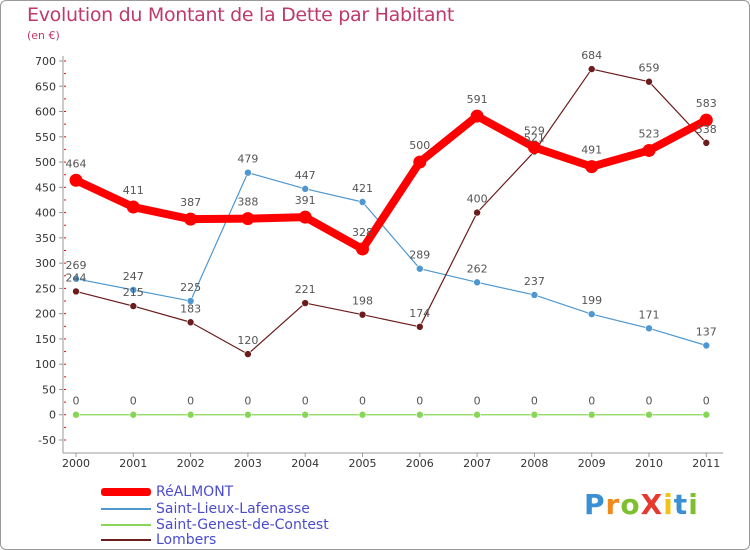  I want to click on data-label: 521, so click(534, 137).